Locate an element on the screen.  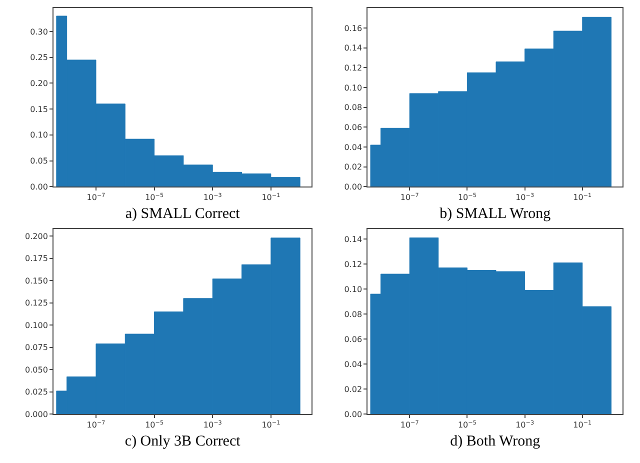
y-tick-label: 0.20 is located at coordinates (39, 83).